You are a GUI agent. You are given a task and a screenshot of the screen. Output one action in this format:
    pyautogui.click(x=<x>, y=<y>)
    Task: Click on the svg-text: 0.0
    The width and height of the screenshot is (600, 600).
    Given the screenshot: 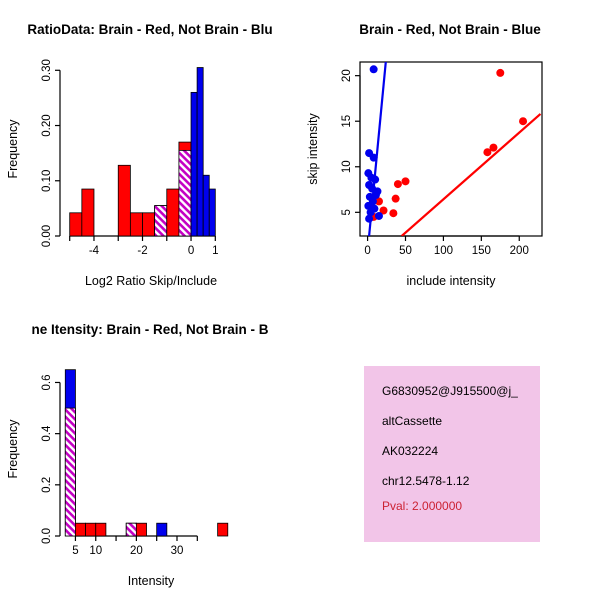 What is the action you would take?
    pyautogui.click(x=47, y=536)
    